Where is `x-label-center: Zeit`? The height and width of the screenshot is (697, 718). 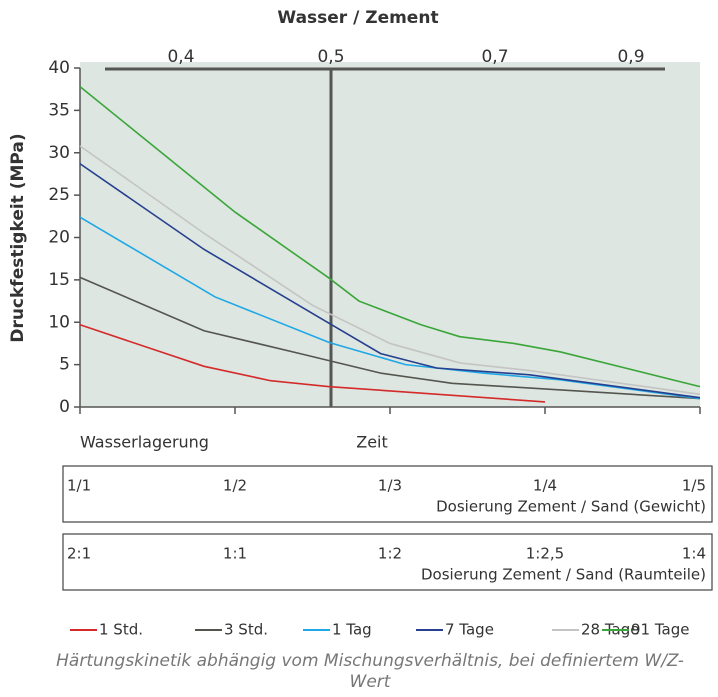 x-label-center: Zeit is located at coordinates (372, 442).